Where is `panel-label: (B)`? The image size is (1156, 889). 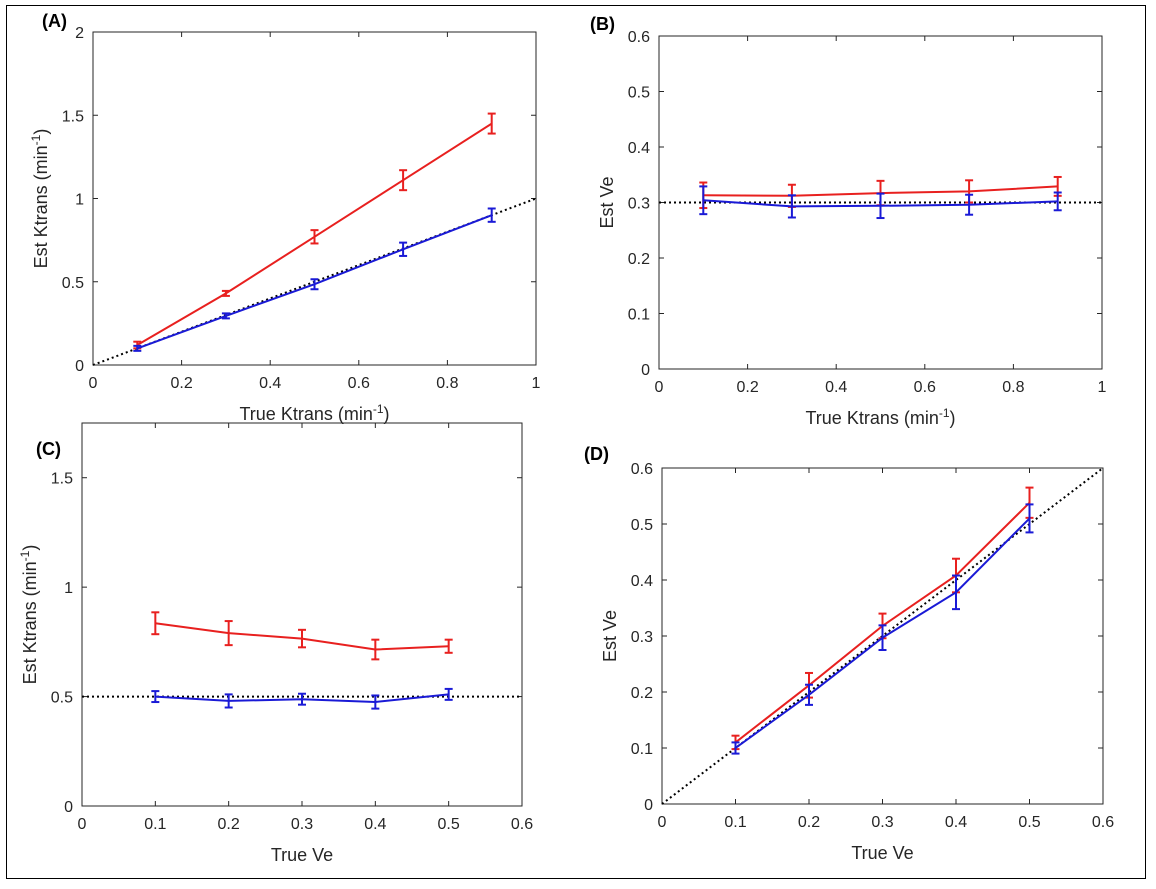 panel-label: (B) is located at coordinates (602, 24).